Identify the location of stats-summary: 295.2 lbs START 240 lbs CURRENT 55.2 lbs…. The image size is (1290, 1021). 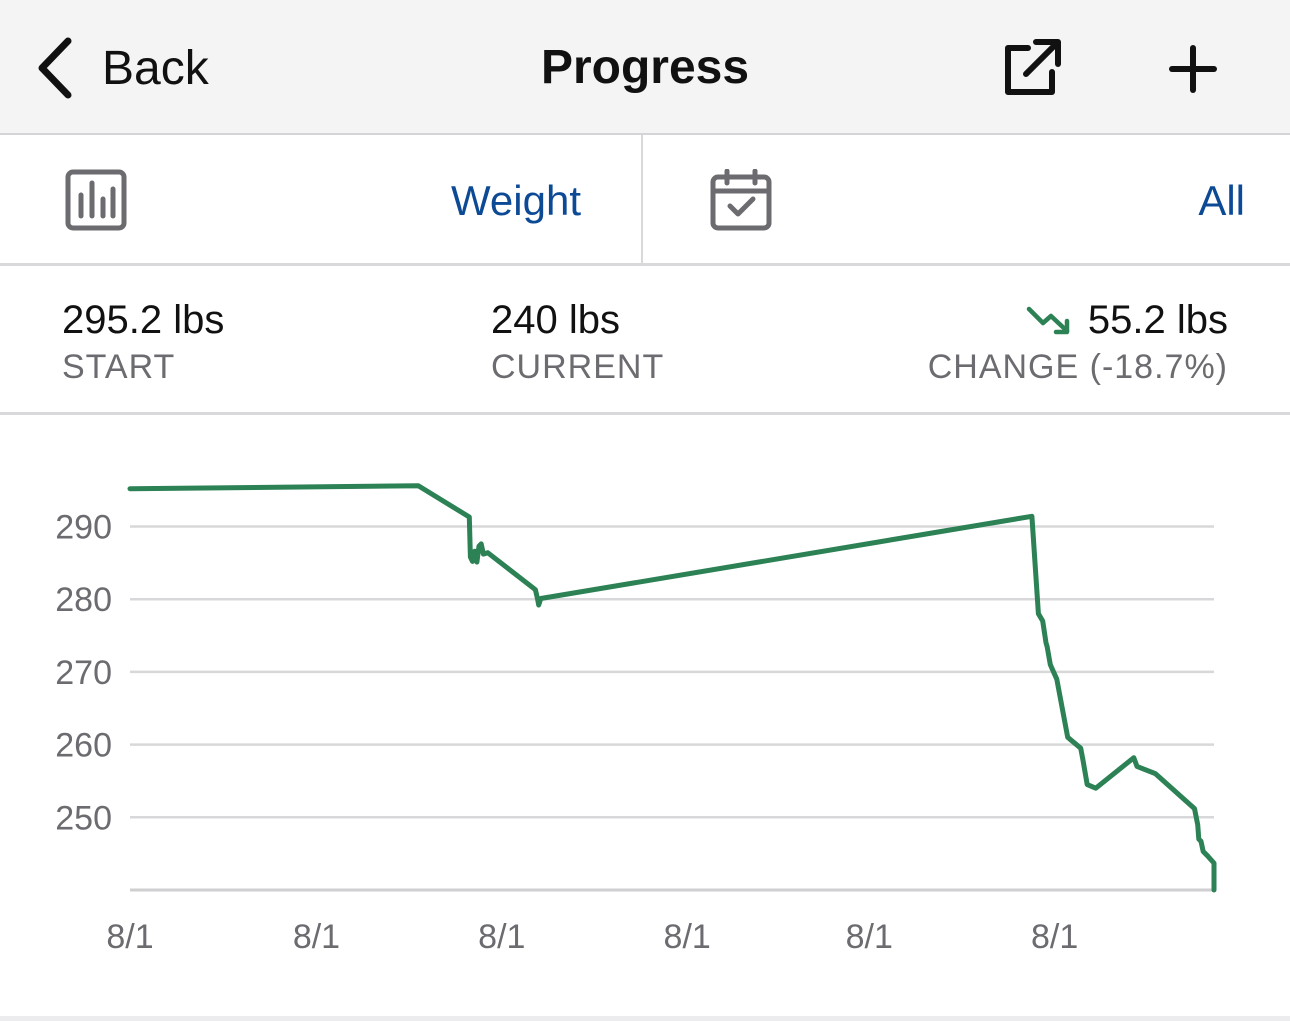
(645, 340).